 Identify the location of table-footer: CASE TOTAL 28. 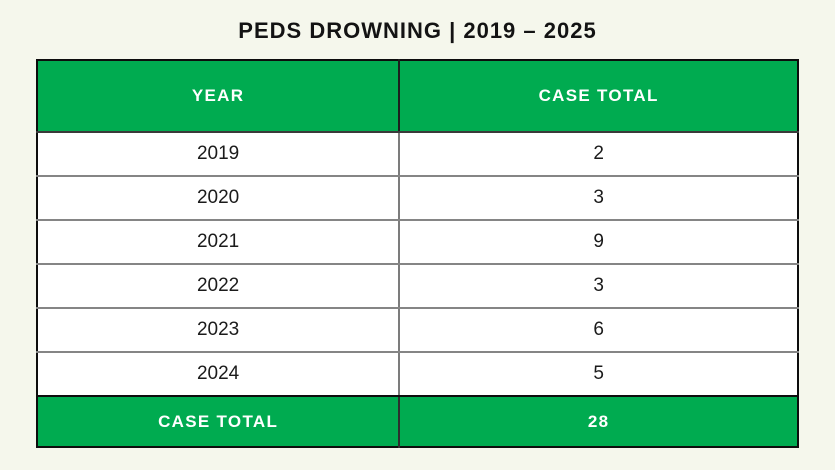
(417, 421).